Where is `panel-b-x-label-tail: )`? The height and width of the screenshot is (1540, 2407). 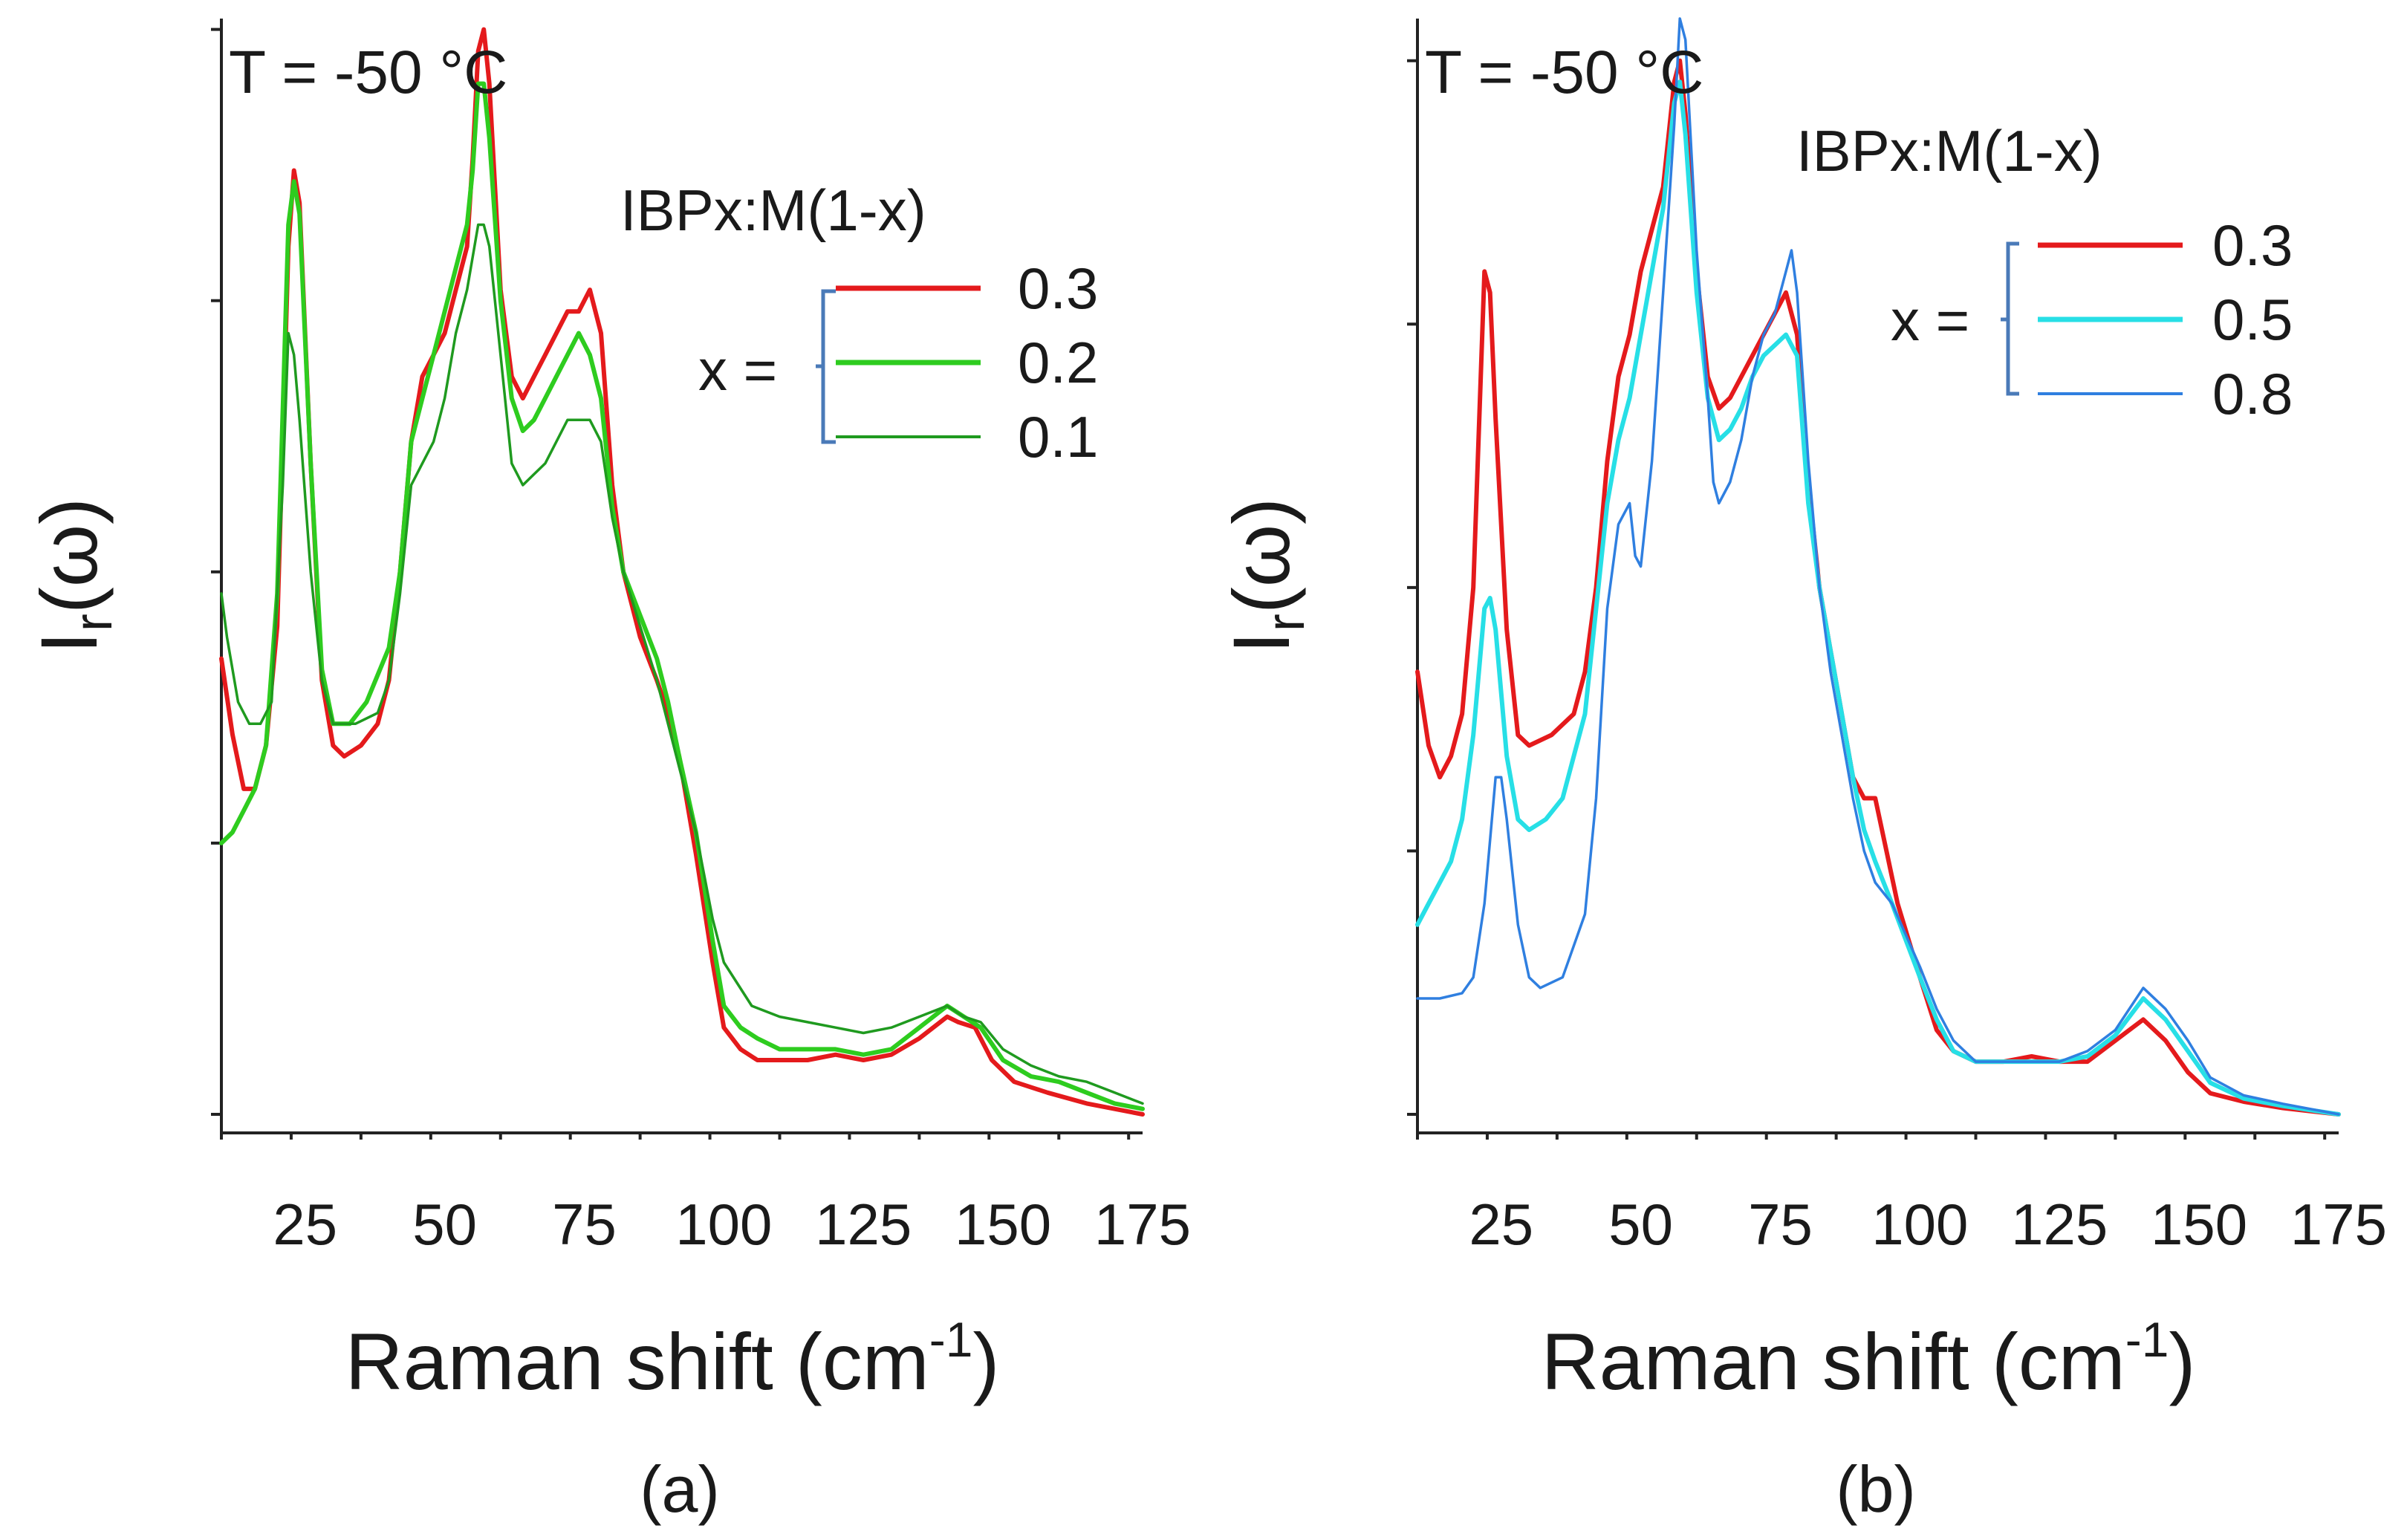 panel-b-x-label-tail: ) is located at coordinates (2182, 1361).